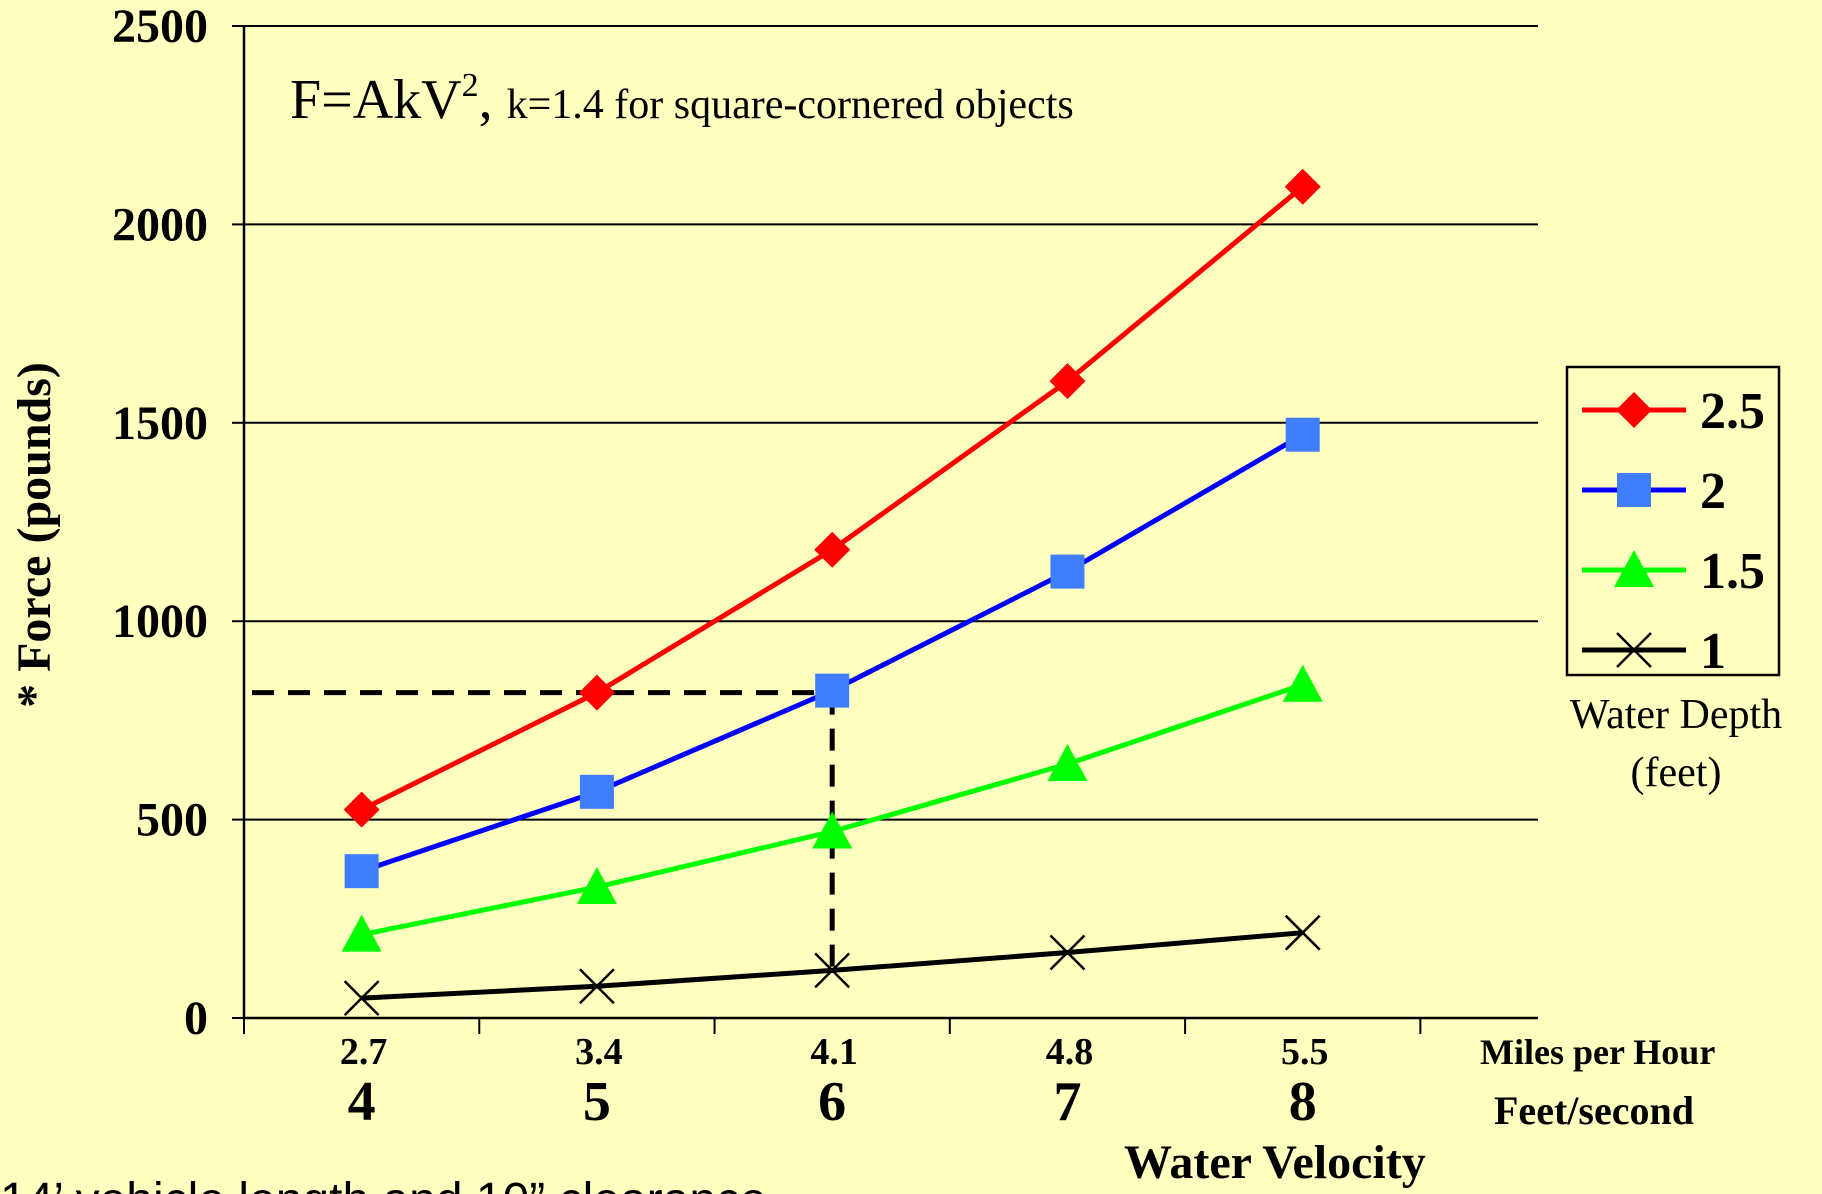 The width and height of the screenshot is (1822, 1194). I want to click on legend-box, so click(1673, 521).